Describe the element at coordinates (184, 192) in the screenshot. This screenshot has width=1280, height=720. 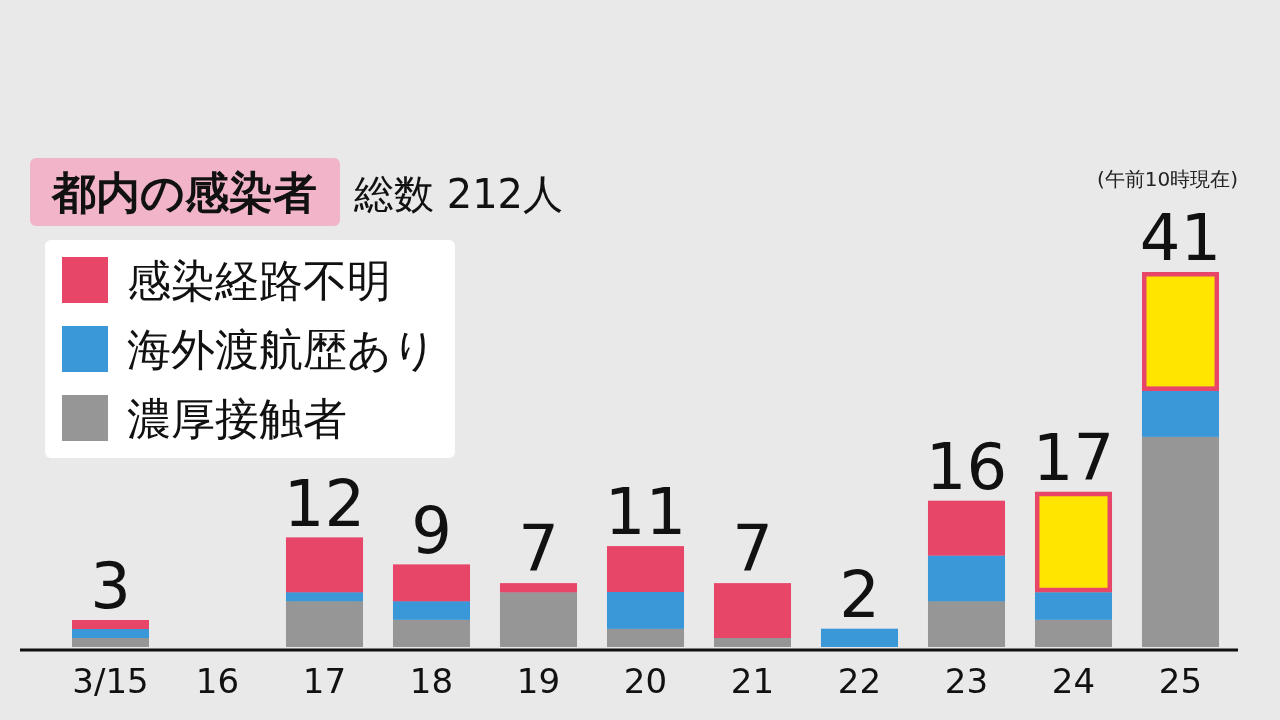
I see `chart-title: 都内の感染者` at that location.